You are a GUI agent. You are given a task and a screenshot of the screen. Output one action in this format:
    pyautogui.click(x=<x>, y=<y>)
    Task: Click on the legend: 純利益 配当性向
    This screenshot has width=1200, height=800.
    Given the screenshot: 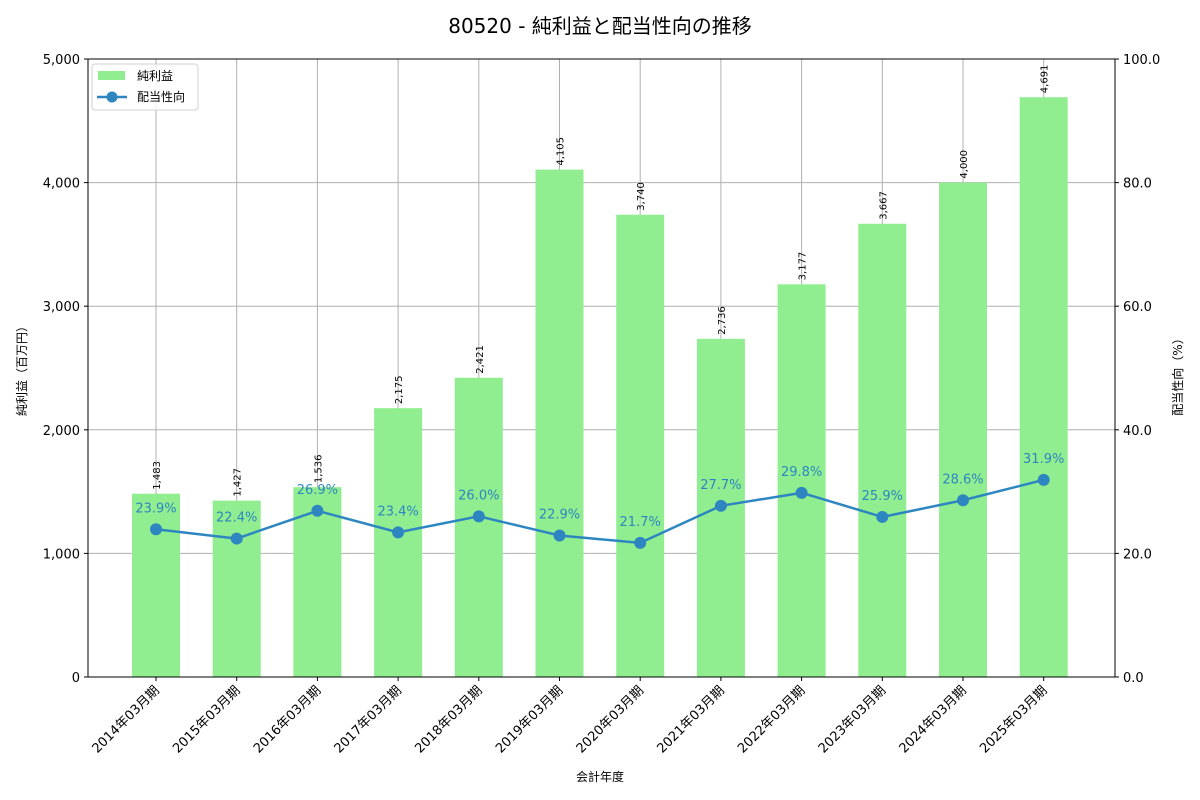 What is the action you would take?
    pyautogui.click(x=145, y=87)
    